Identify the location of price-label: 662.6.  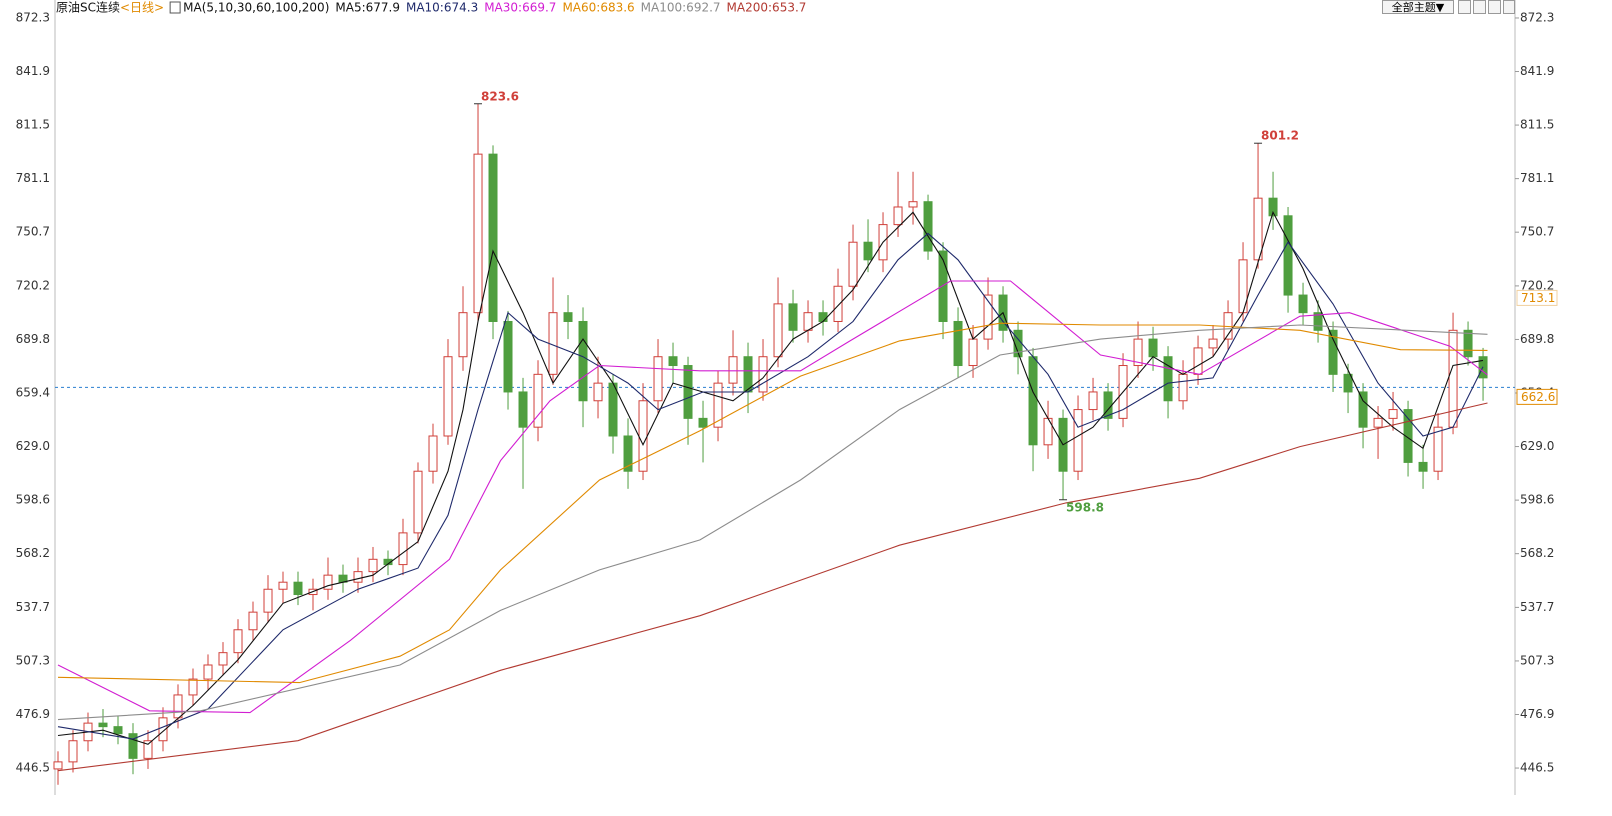
(1538, 397).